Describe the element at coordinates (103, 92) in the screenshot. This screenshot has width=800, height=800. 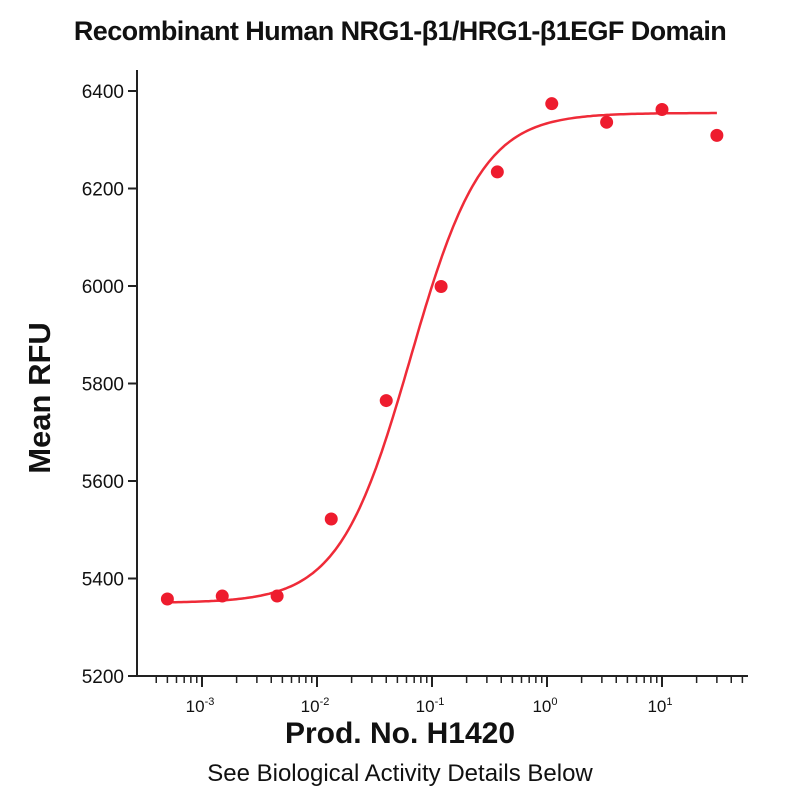
I see `y-tick-label: 6400` at that location.